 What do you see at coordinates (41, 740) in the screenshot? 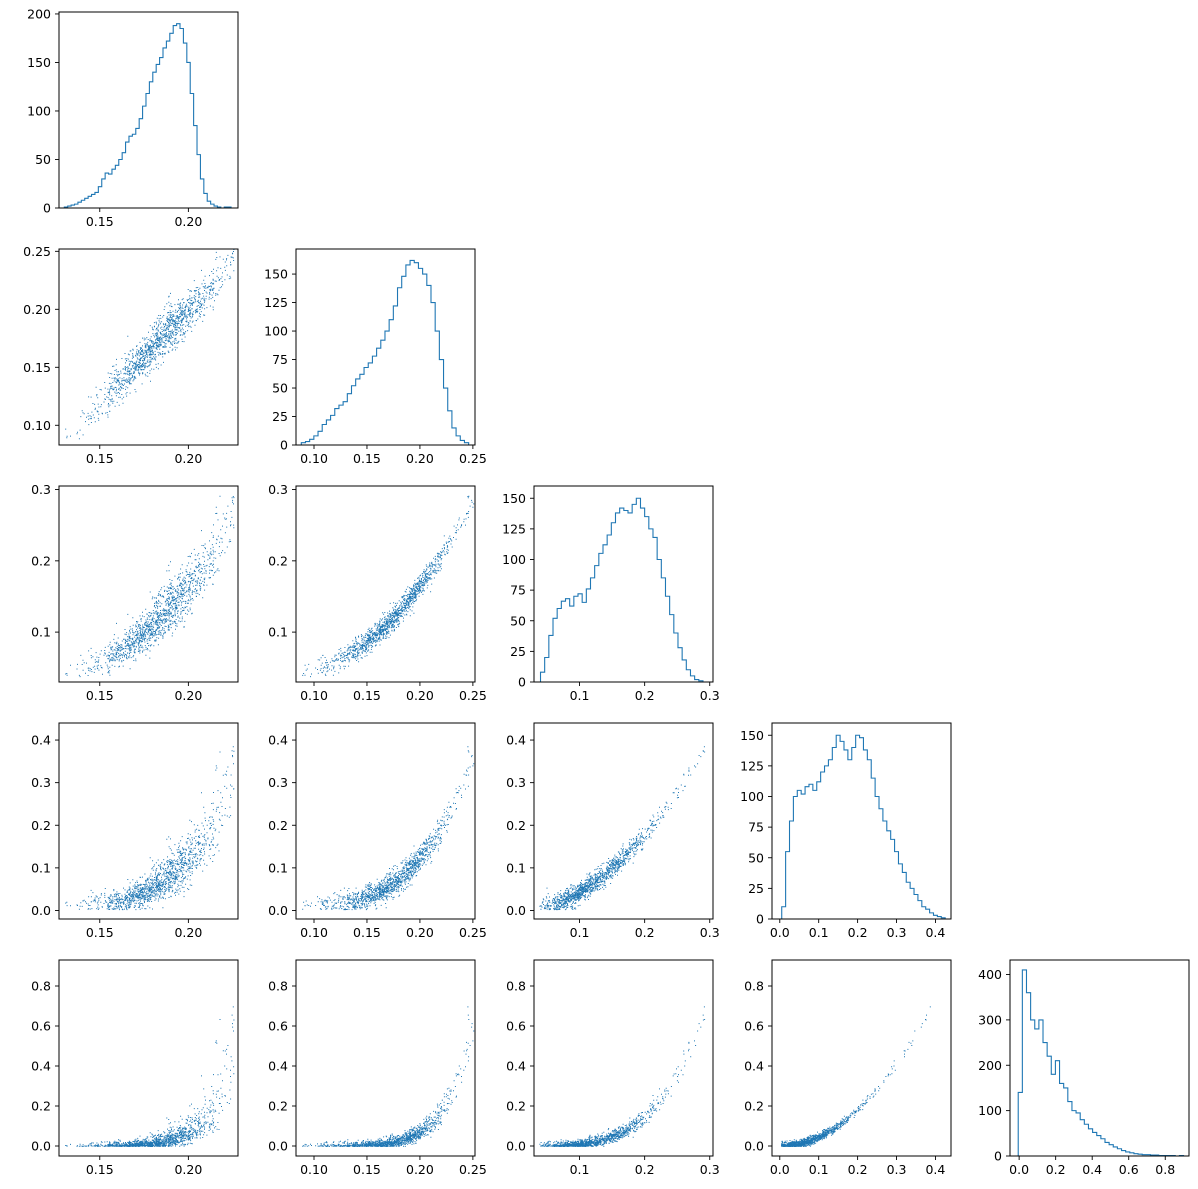
I see `scatter-0-3-y-tick-label: 0.4` at bounding box center [41, 740].